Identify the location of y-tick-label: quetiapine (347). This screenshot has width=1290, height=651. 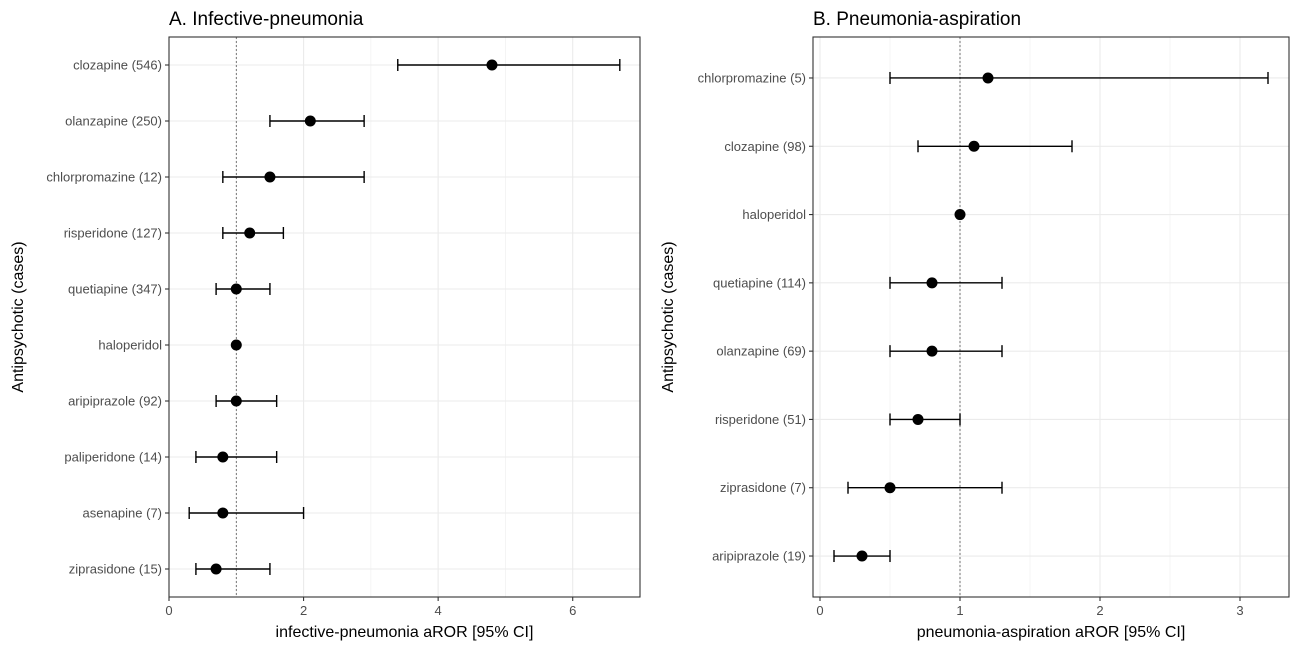
(115, 289).